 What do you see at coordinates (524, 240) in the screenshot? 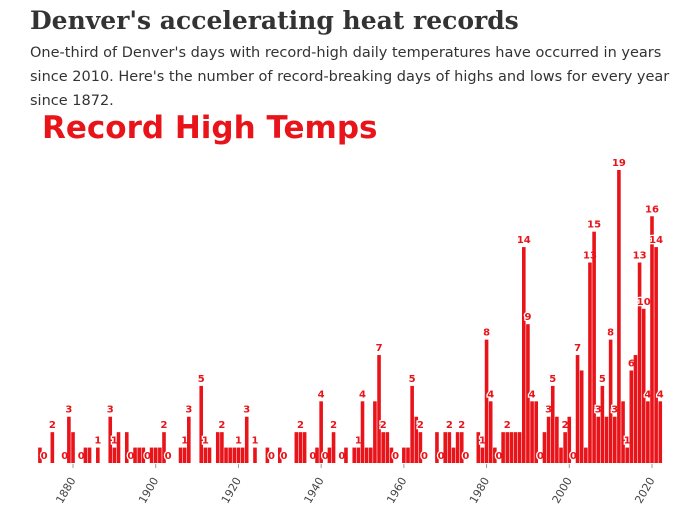
I see `value-label: 14` at bounding box center [524, 240].